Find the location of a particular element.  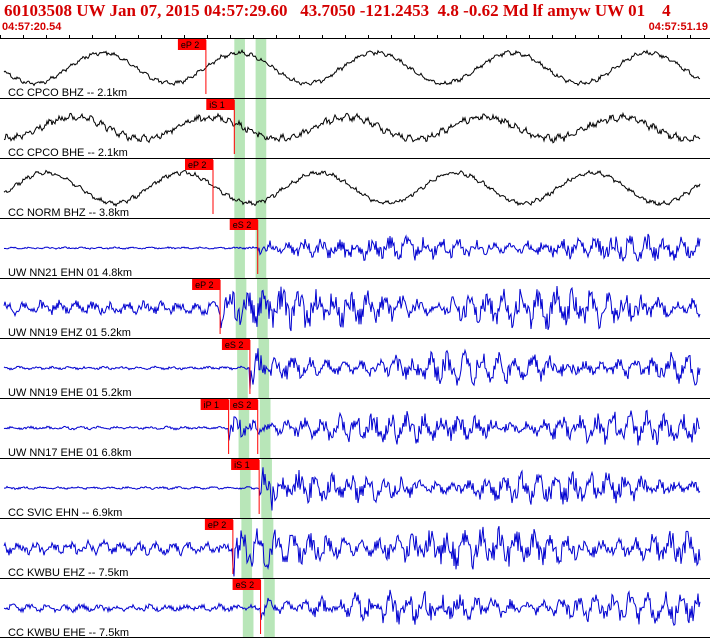

trace-row: iP 1 eS 2 UW NN17 EHE 01 6.8km is located at coordinates (355, 428).